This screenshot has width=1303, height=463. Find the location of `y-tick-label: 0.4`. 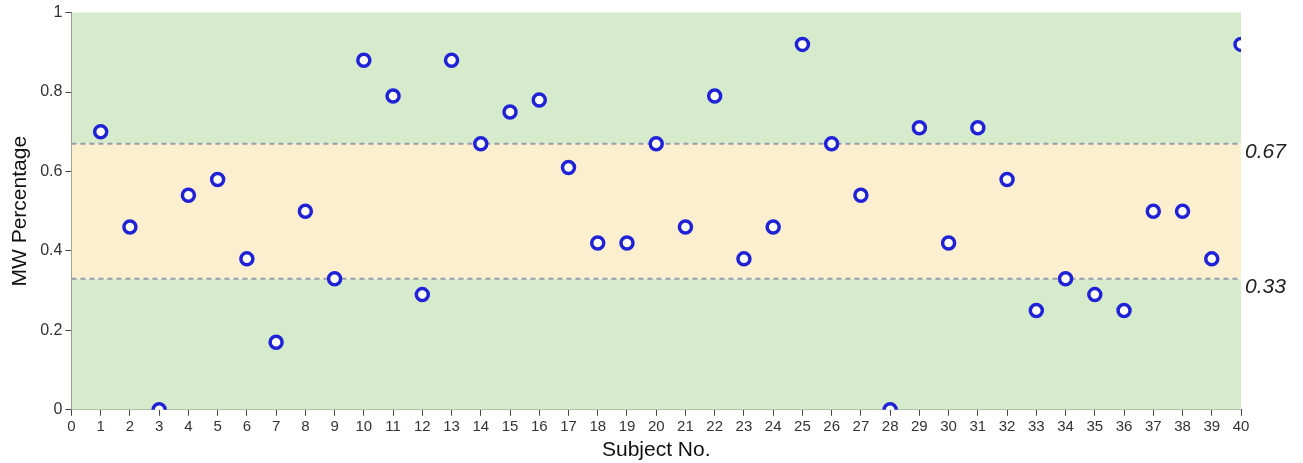

y-tick-label: 0.4 is located at coordinates (51, 250).